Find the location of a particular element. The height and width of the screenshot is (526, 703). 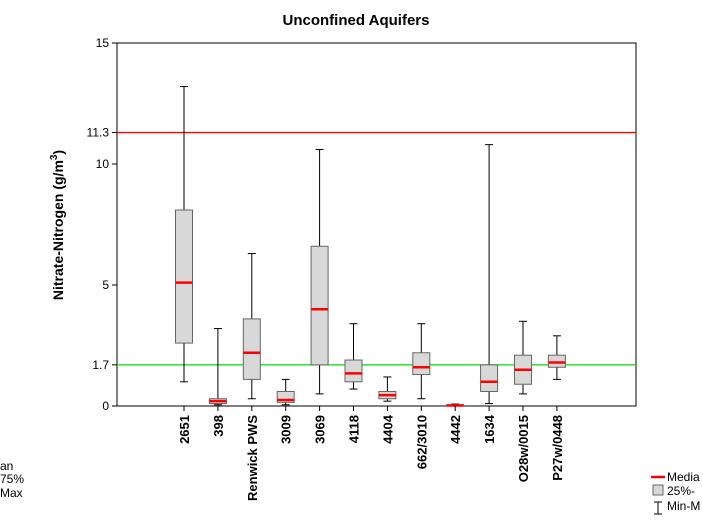

y-axis-label: Nitrate-Nitrogen (g/m3) is located at coordinates (57, 225).